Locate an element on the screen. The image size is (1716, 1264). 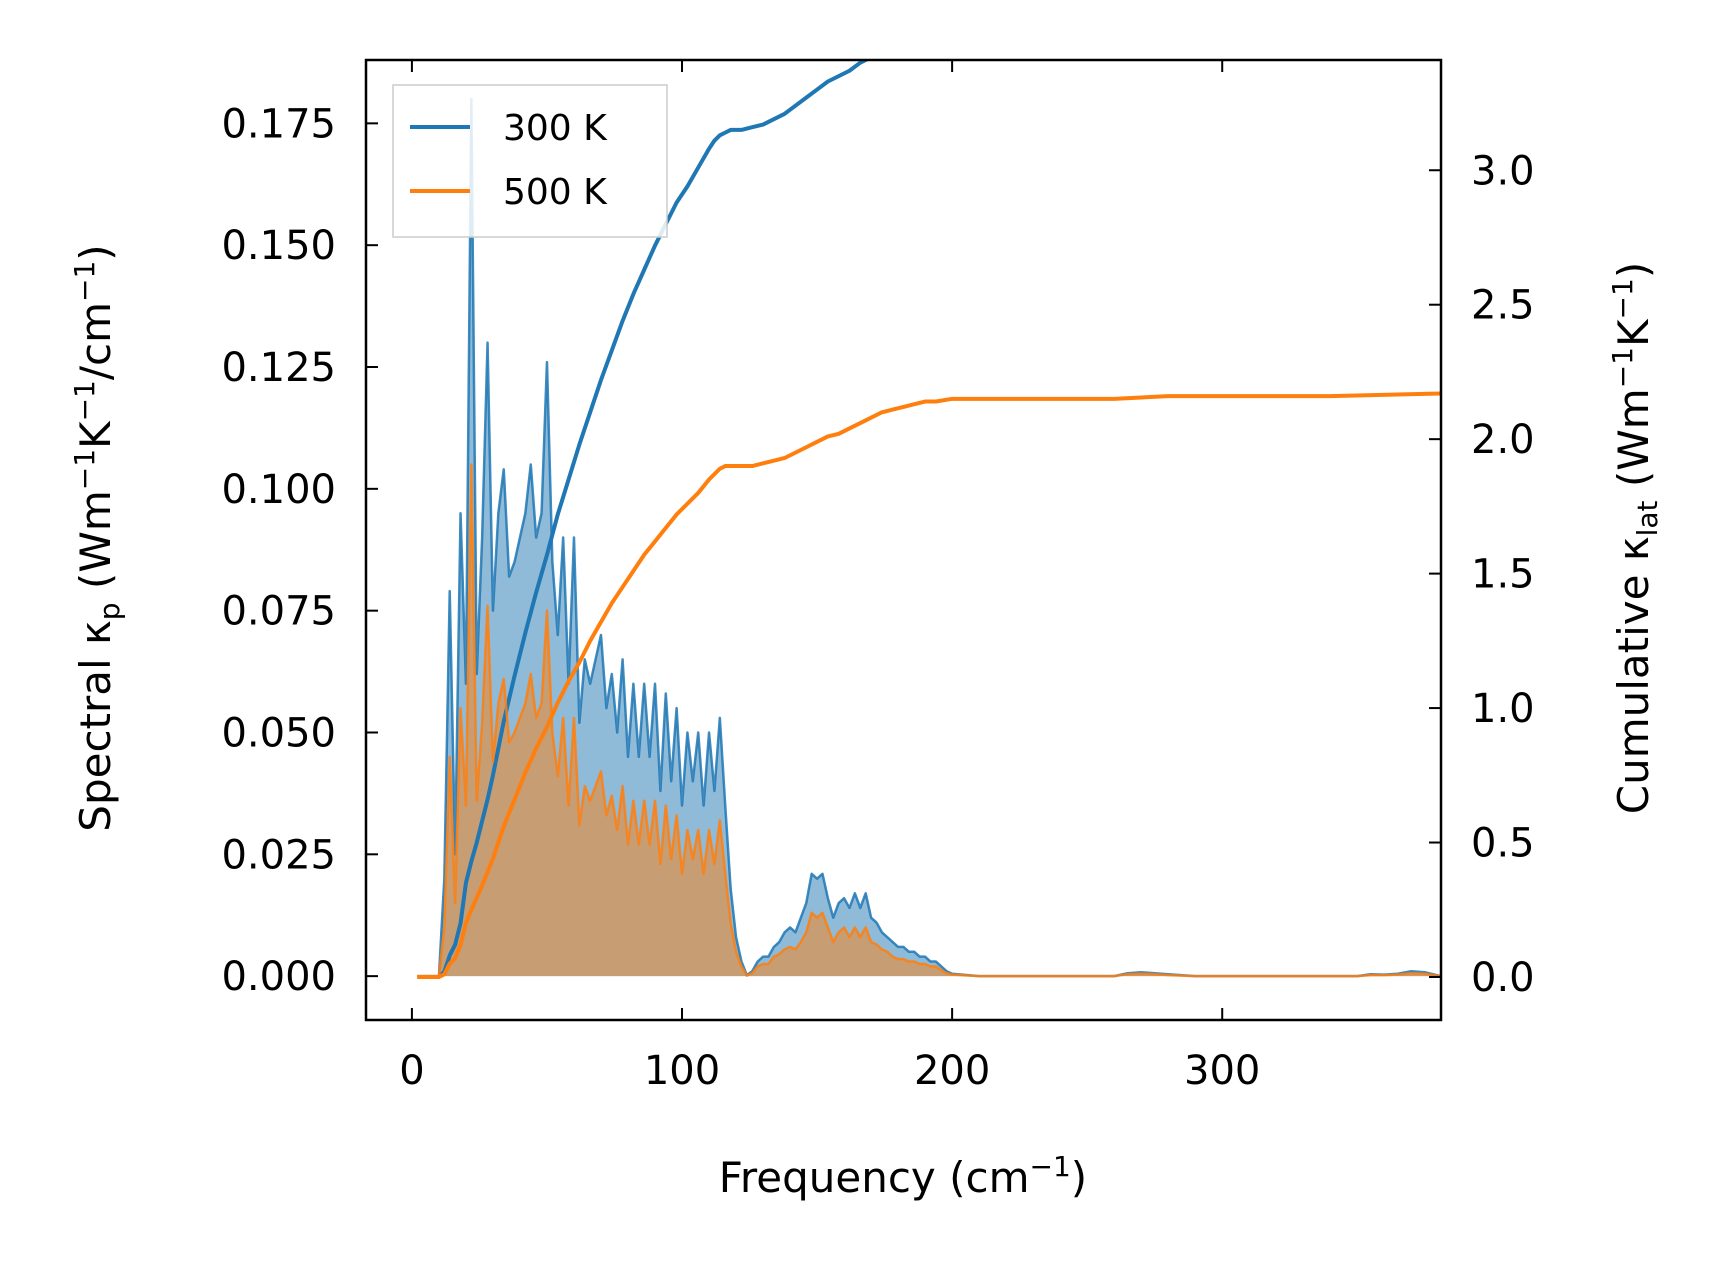
y-right-tick-label: 3.0 is located at coordinates (1503, 171).